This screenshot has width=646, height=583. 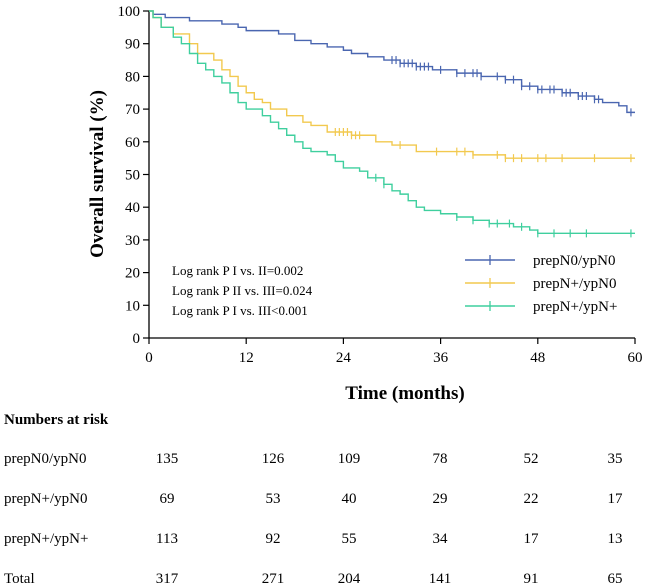 I want to click on risk-value: 141, so click(x=440, y=577).